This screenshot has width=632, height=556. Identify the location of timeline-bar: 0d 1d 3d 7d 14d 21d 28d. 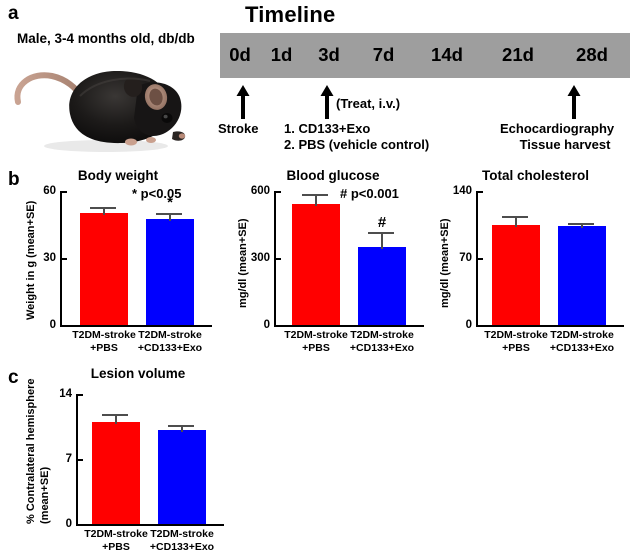
(425, 55).